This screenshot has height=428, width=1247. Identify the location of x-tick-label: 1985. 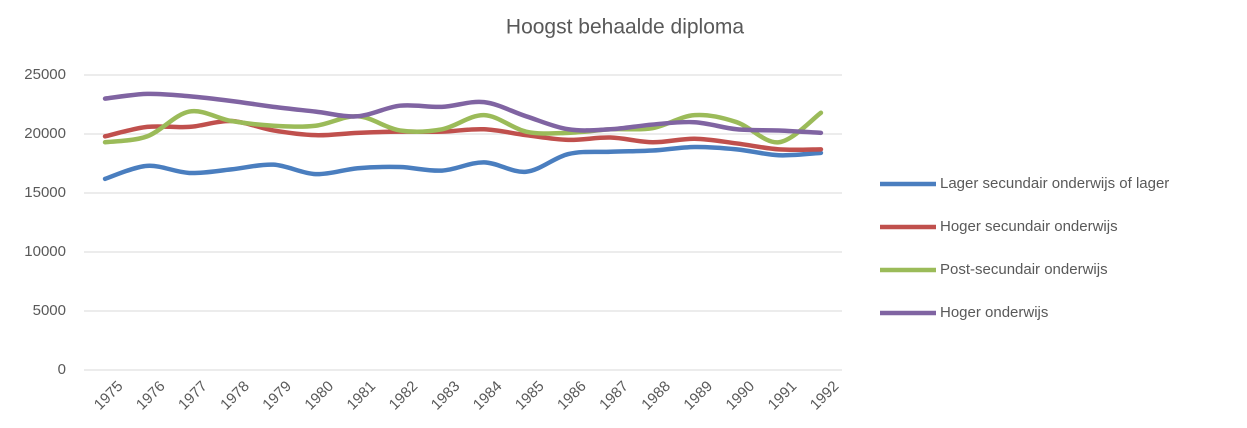
(530, 396).